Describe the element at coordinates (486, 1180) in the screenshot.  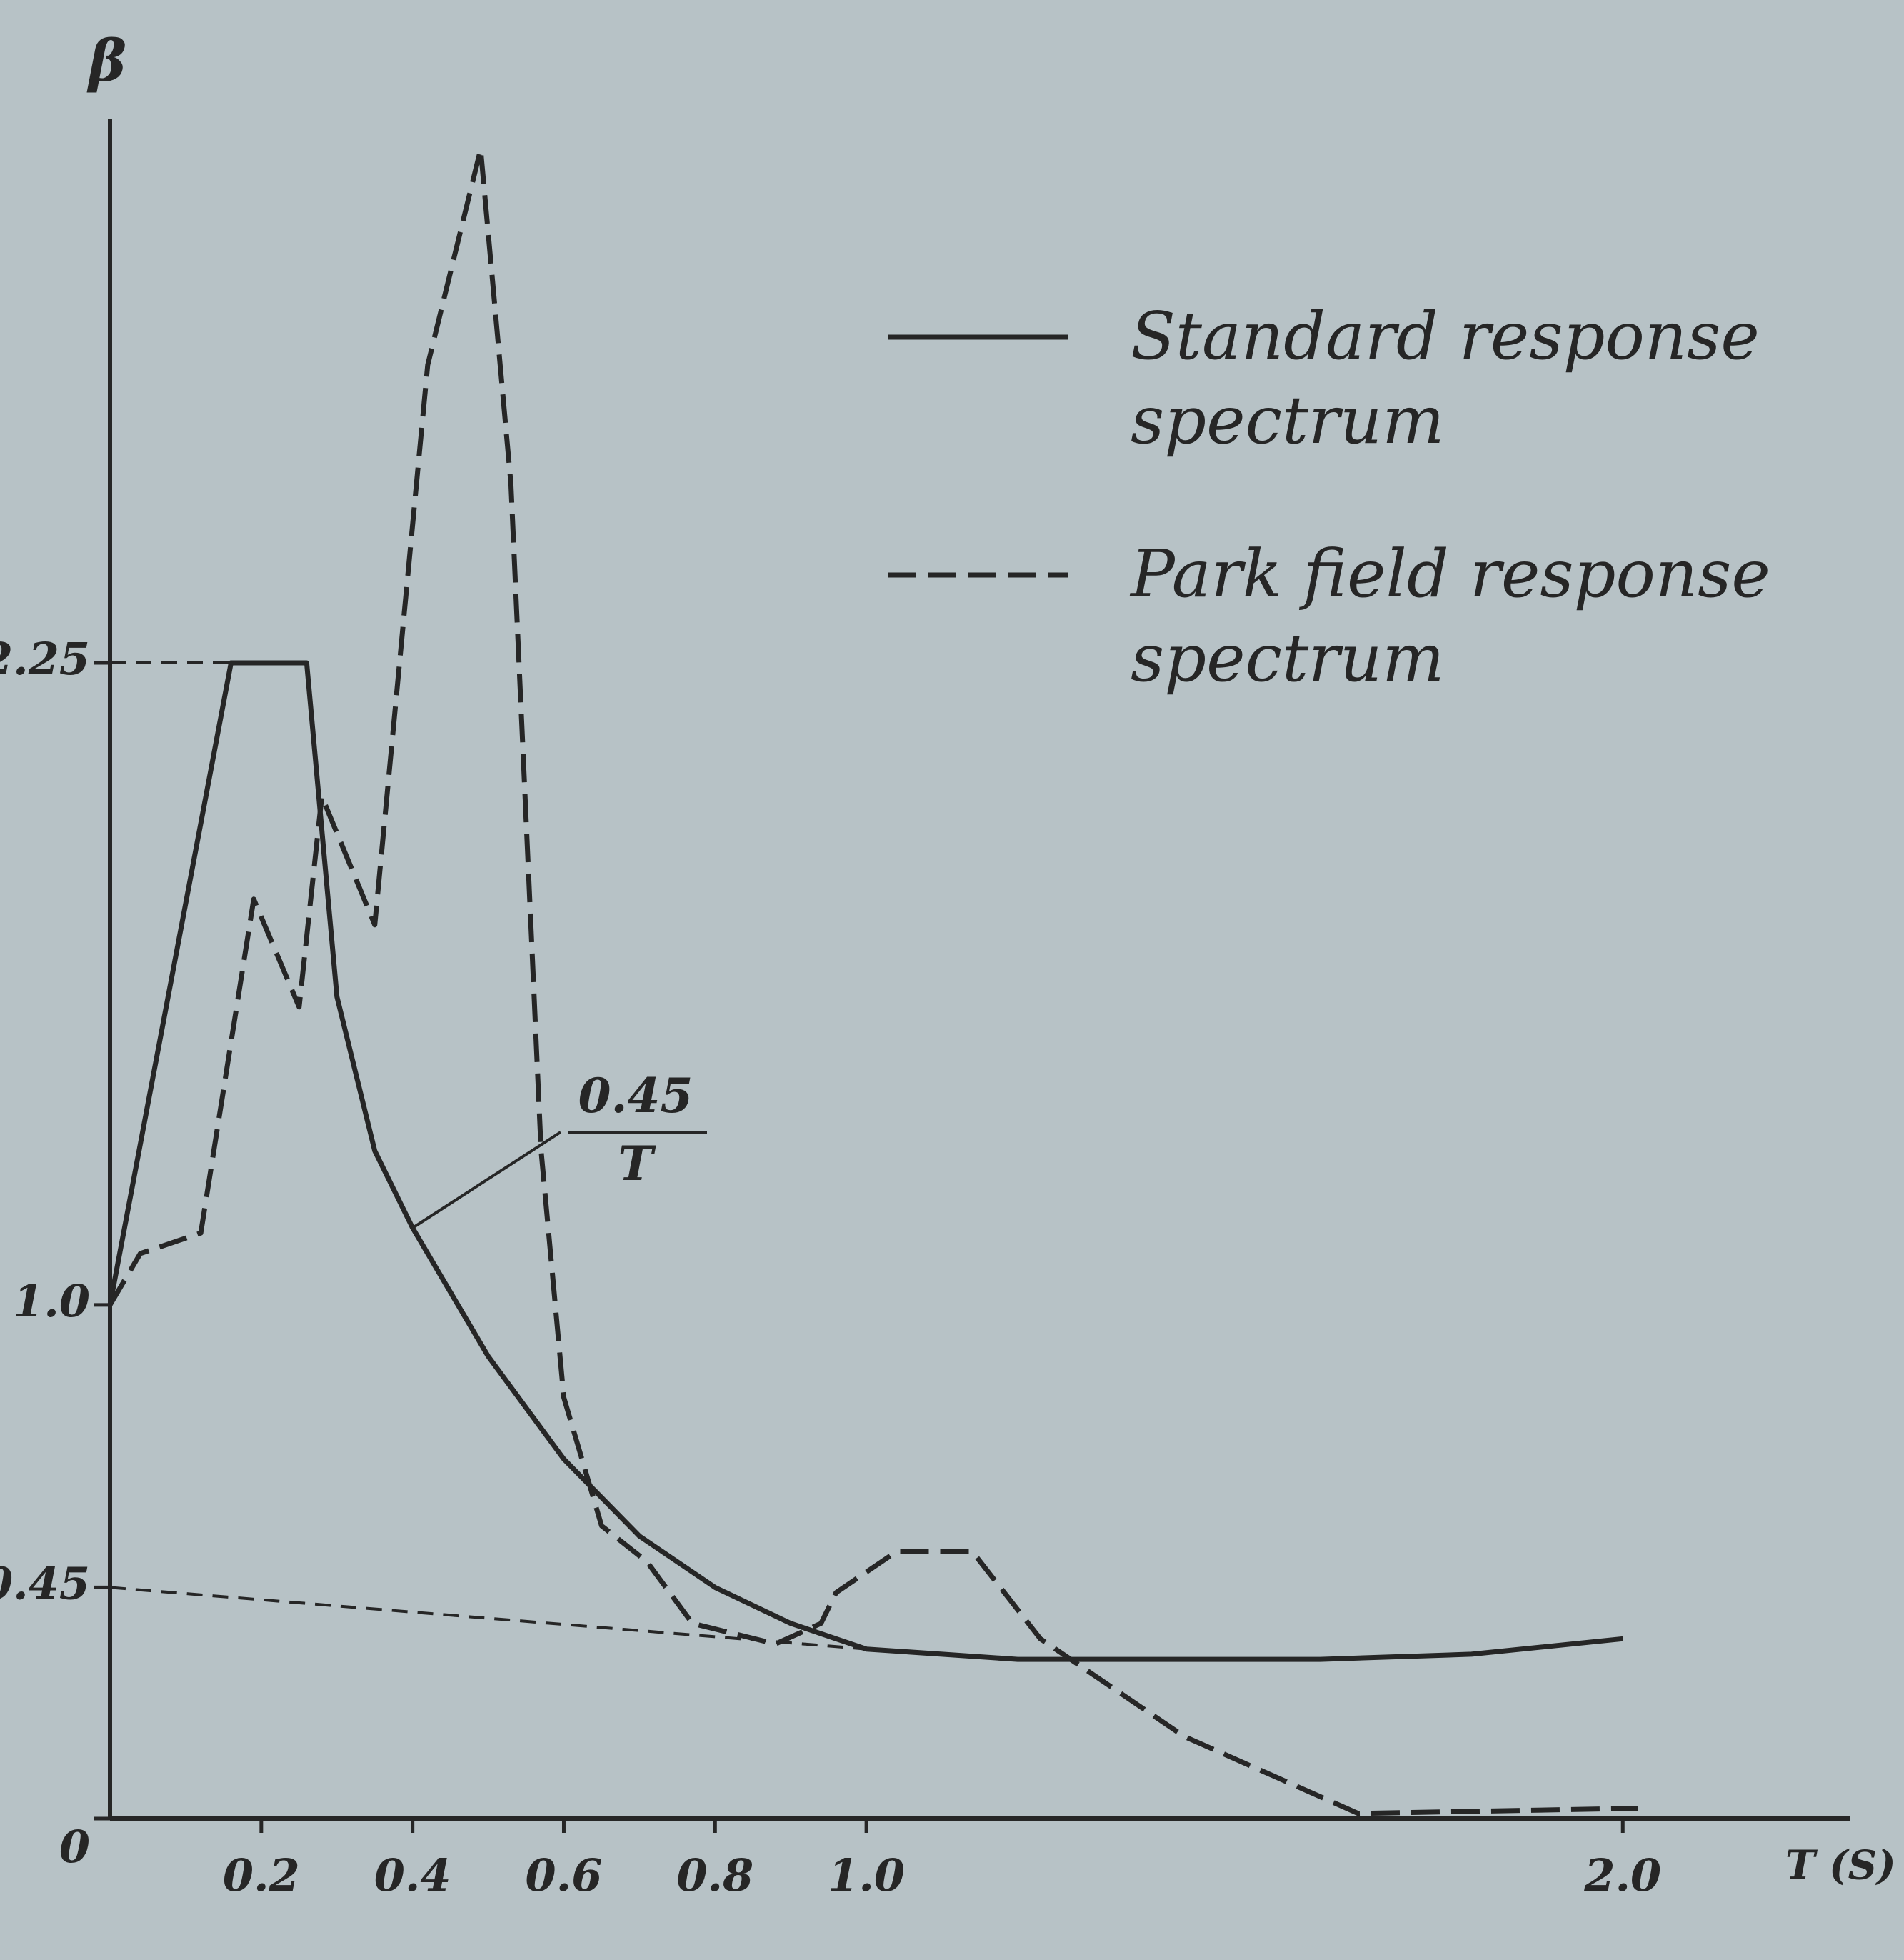
I see `annotation-leader` at that location.